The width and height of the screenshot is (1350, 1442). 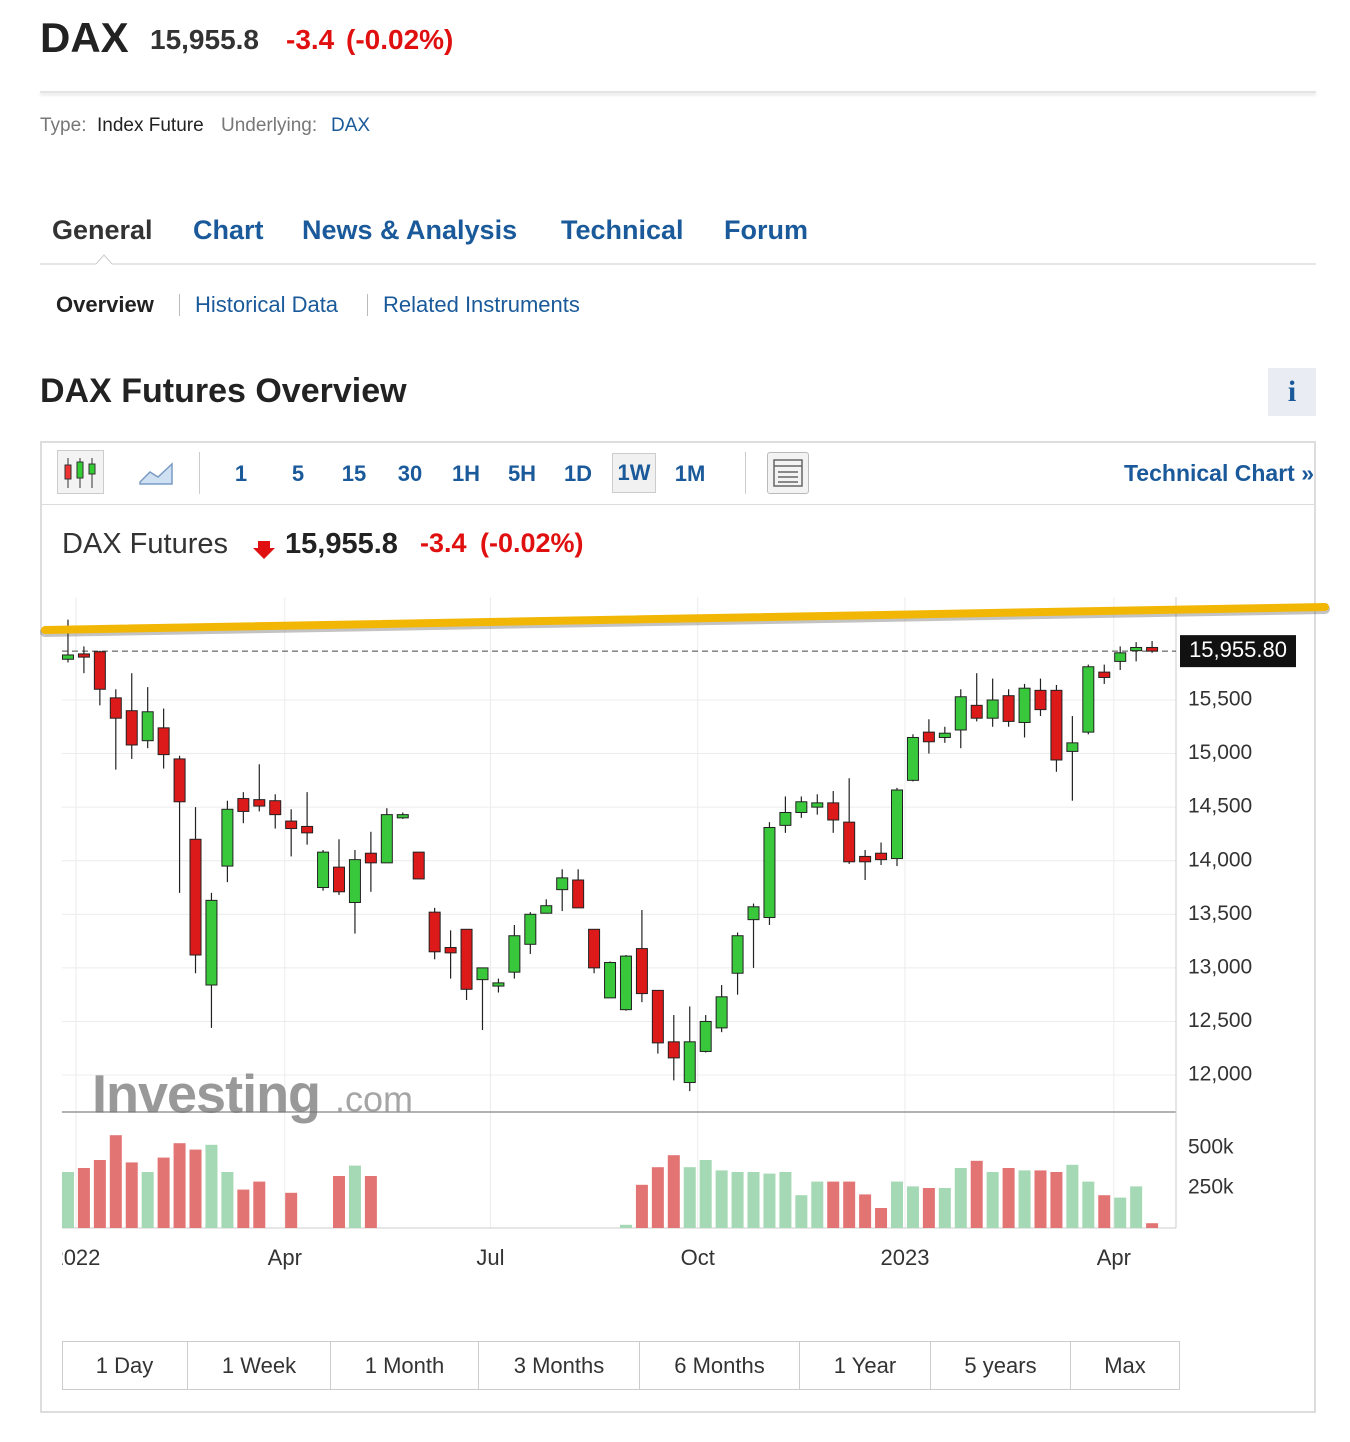 I want to click on range-button: 1 Year, so click(x=865, y=1365).